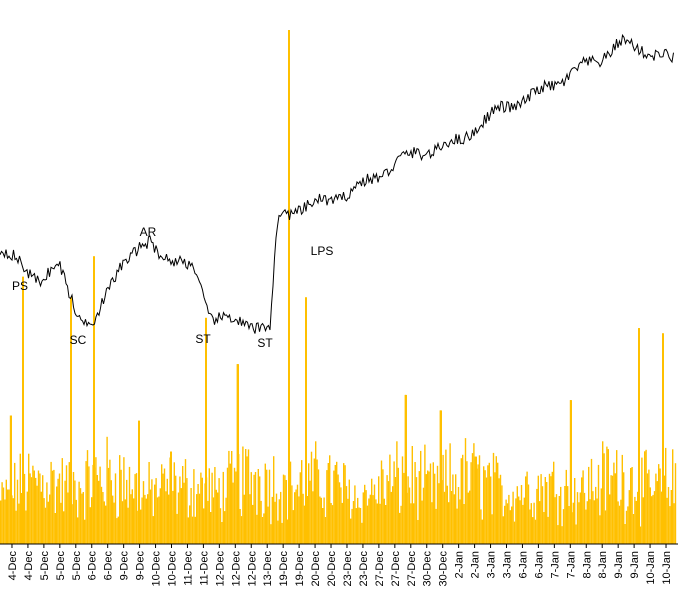 The height and width of the screenshot is (591, 678). Describe the element at coordinates (412, 569) in the screenshot. I see `x-tick-label: 27-Dec` at that location.